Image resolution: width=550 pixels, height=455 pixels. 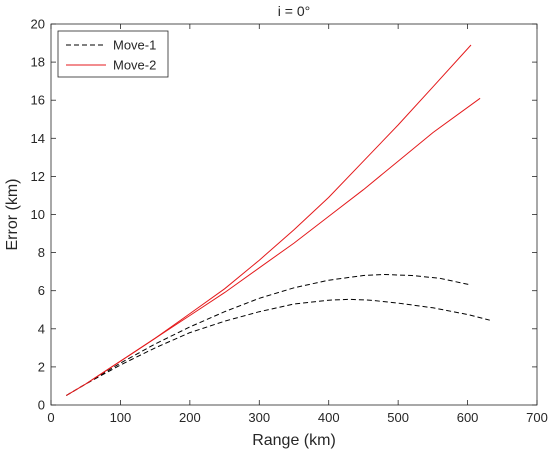 What do you see at coordinates (41, 252) in the screenshot?
I see `y-tick-label: 8` at bounding box center [41, 252].